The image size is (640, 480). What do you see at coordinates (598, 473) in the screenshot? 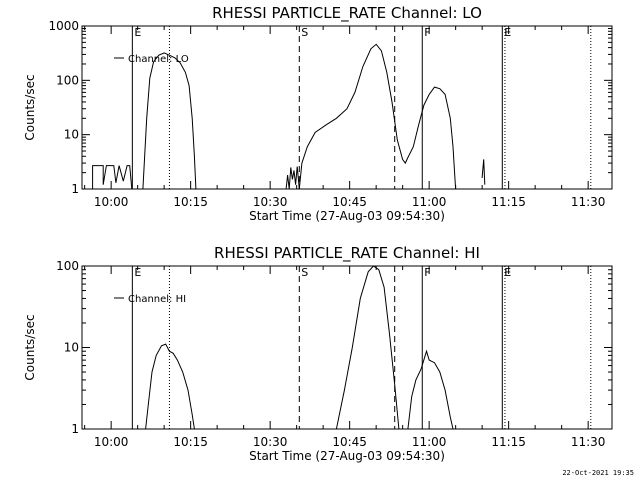
I see `footer-timestamp: 22-Oct-2021 19:35` at bounding box center [598, 473].